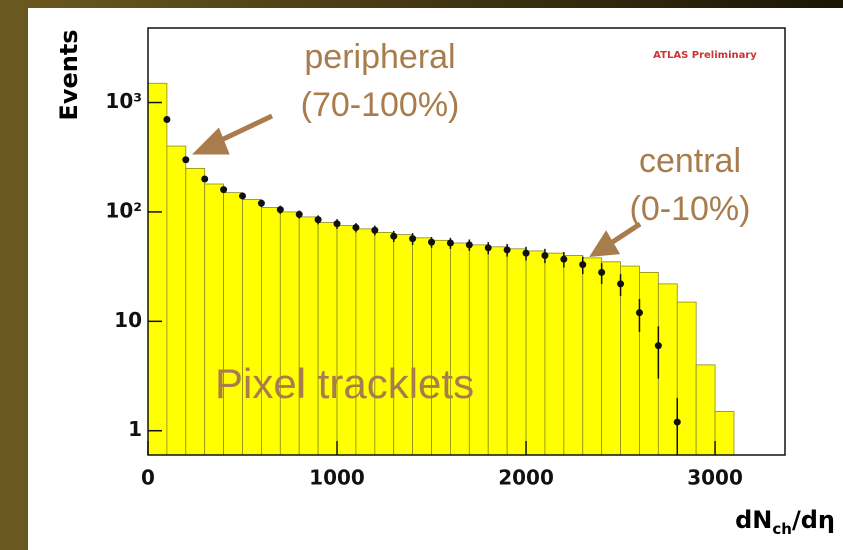  I want to click on y-tick-label: 10, so click(128, 320).